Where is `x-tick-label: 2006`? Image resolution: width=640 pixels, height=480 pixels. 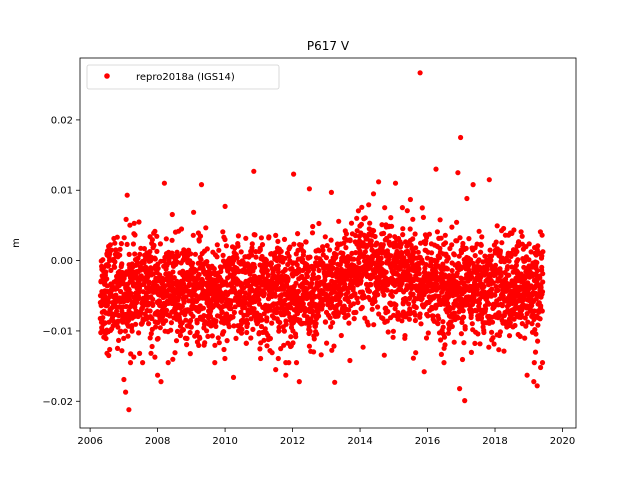 x-tick-label: 2006 is located at coordinates (89, 441).